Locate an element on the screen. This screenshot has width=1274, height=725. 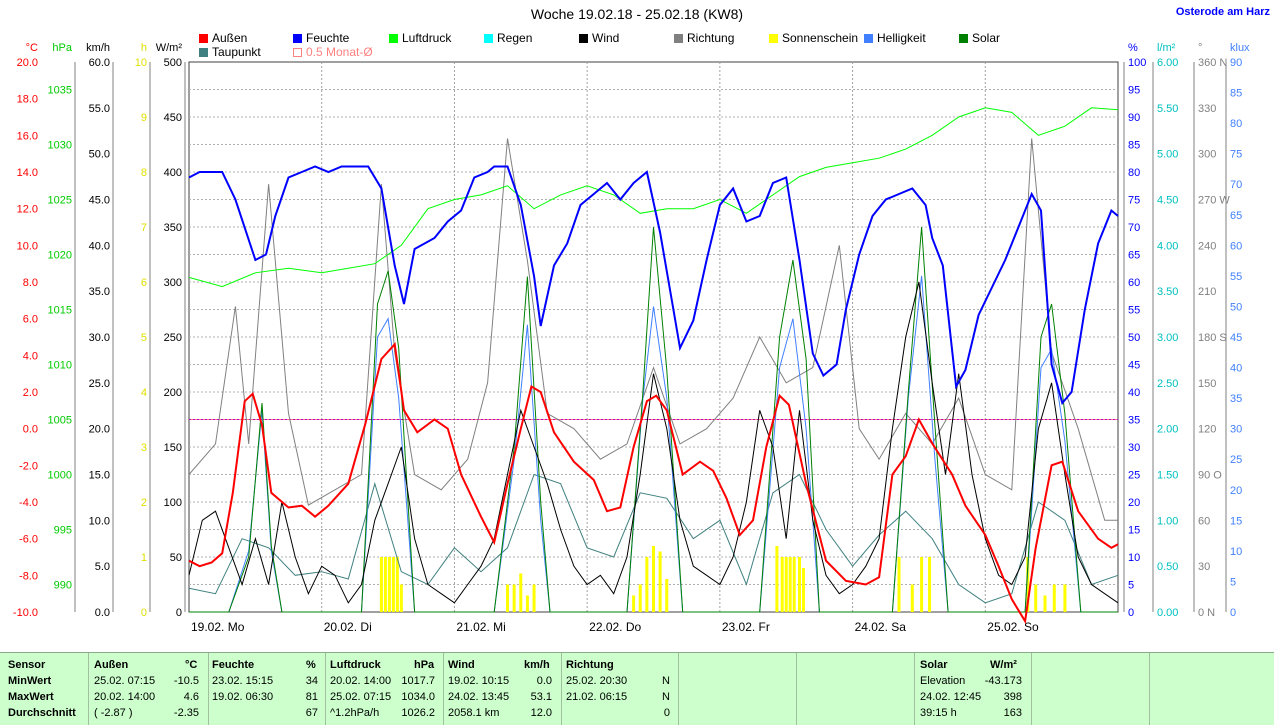
tick-label-left: 14.0 is located at coordinates (27, 173).